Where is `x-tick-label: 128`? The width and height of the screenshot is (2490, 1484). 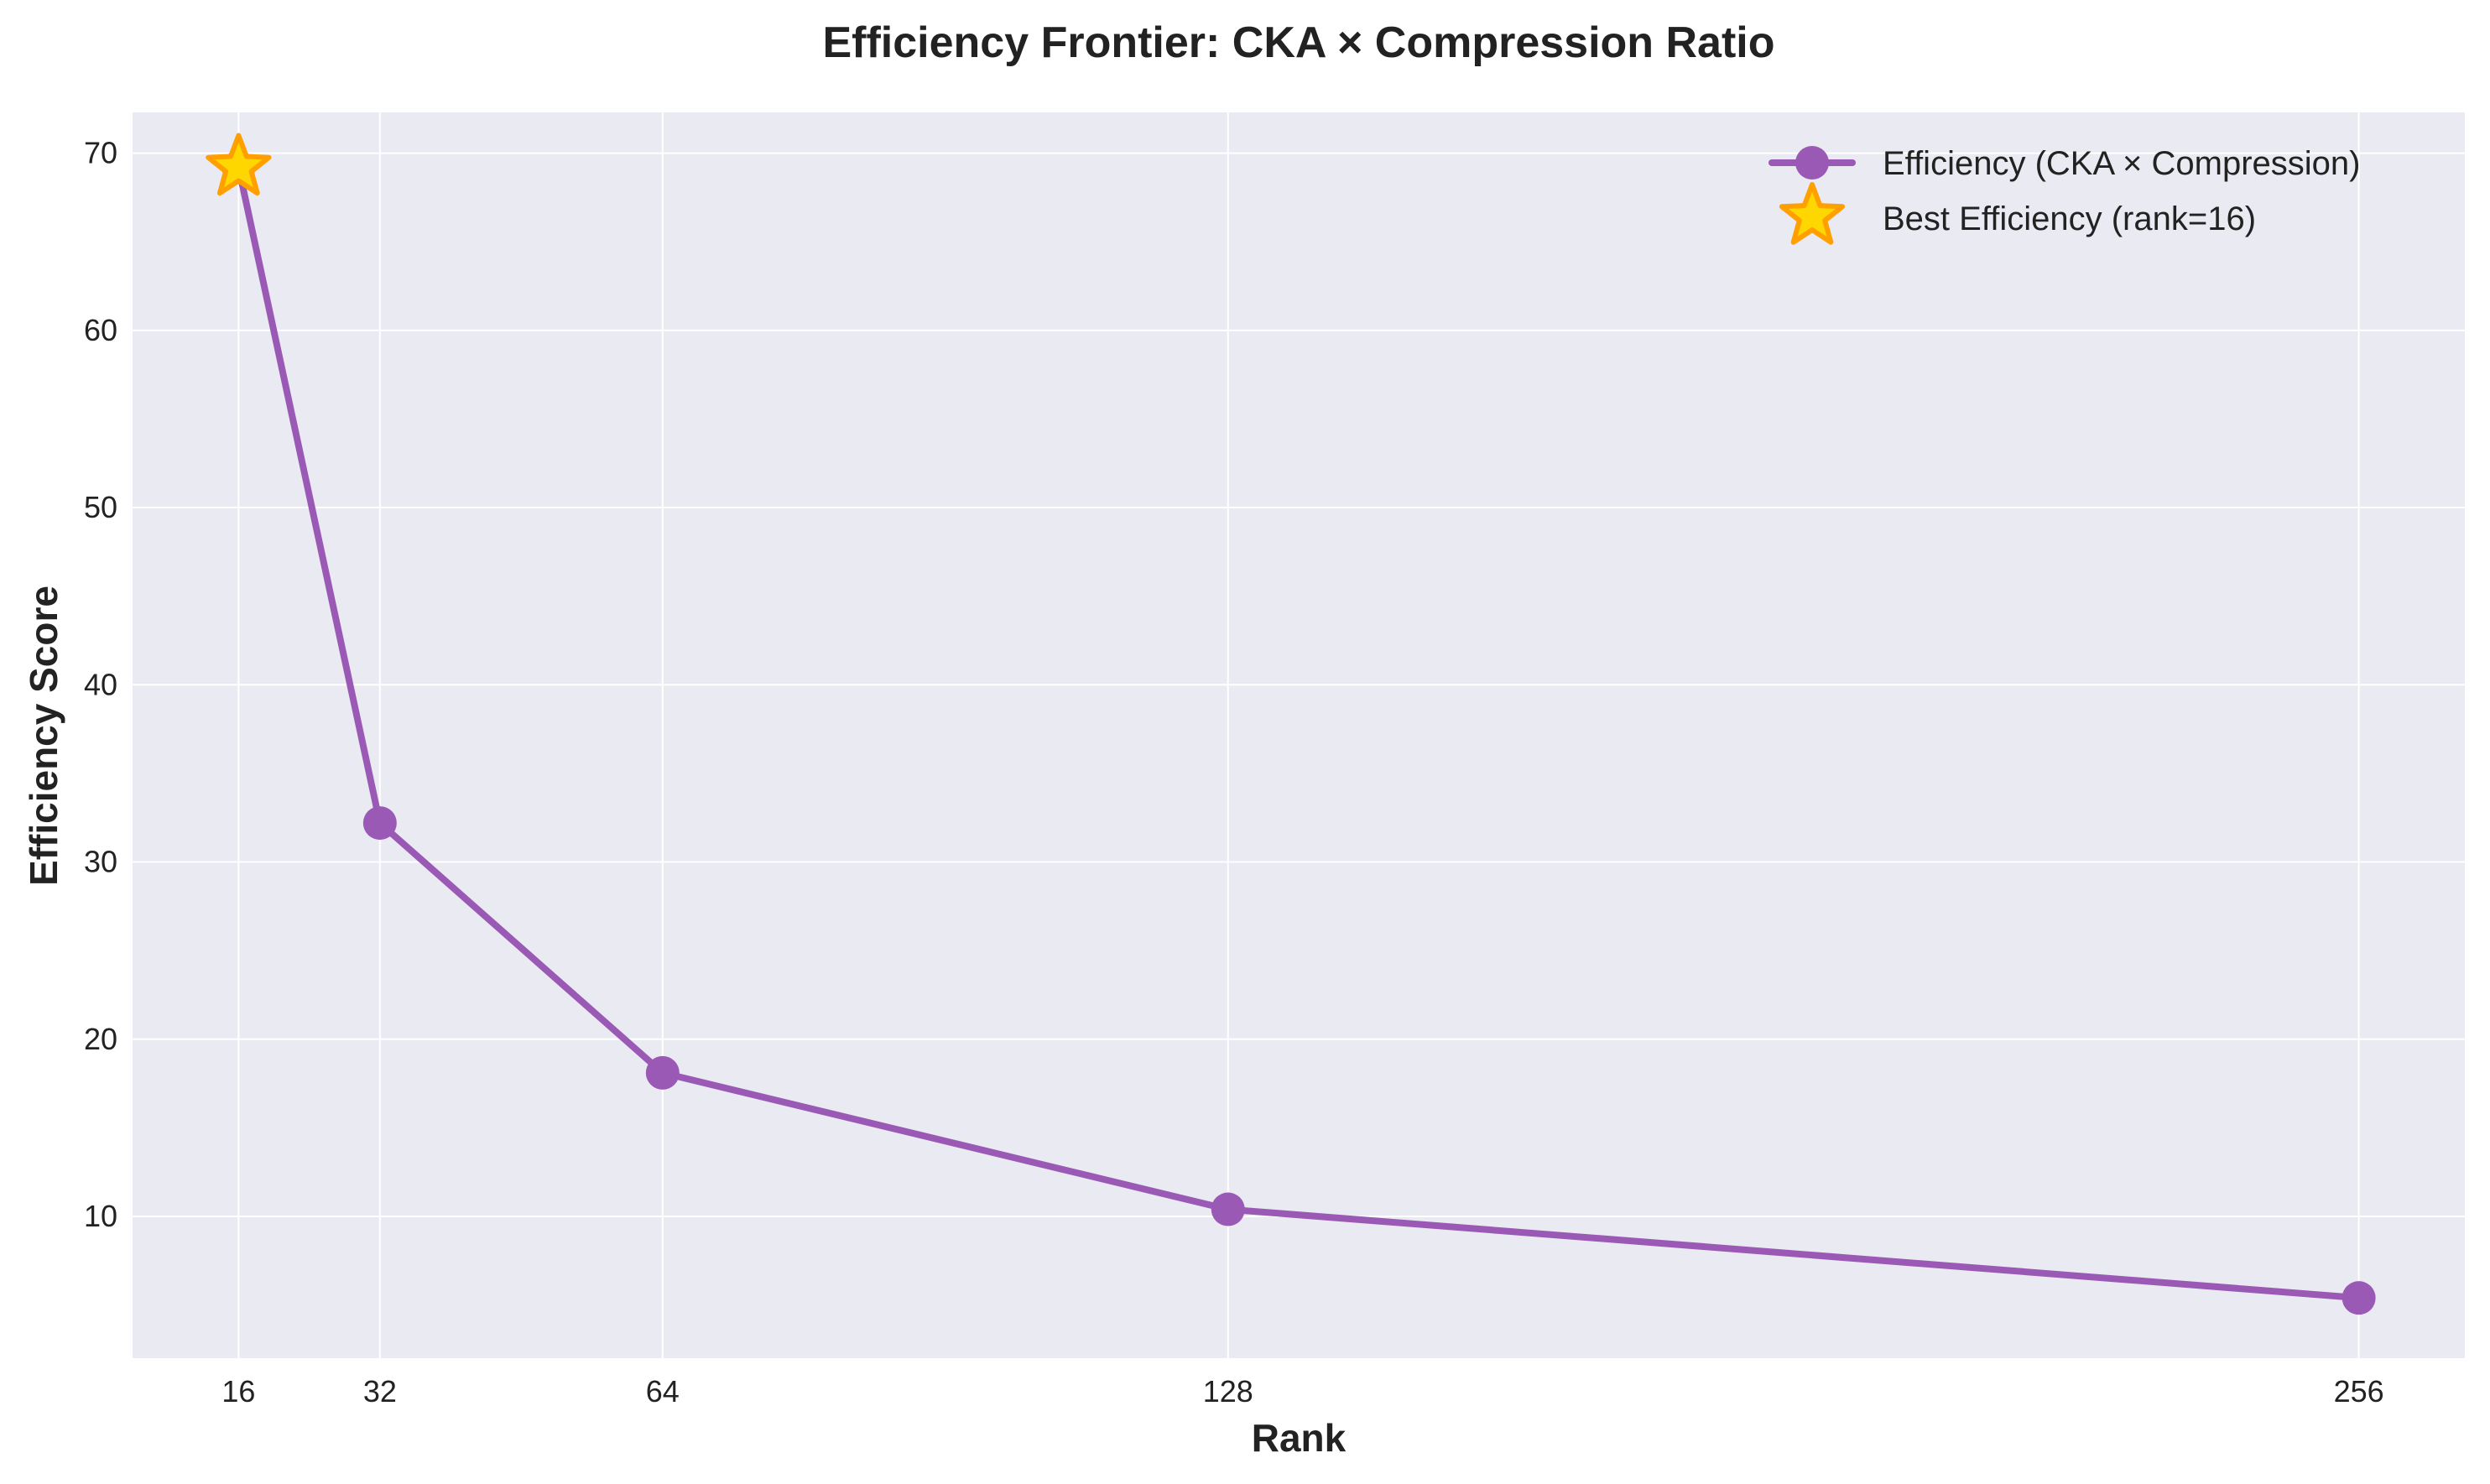
x-tick-label: 128 is located at coordinates (1228, 1391).